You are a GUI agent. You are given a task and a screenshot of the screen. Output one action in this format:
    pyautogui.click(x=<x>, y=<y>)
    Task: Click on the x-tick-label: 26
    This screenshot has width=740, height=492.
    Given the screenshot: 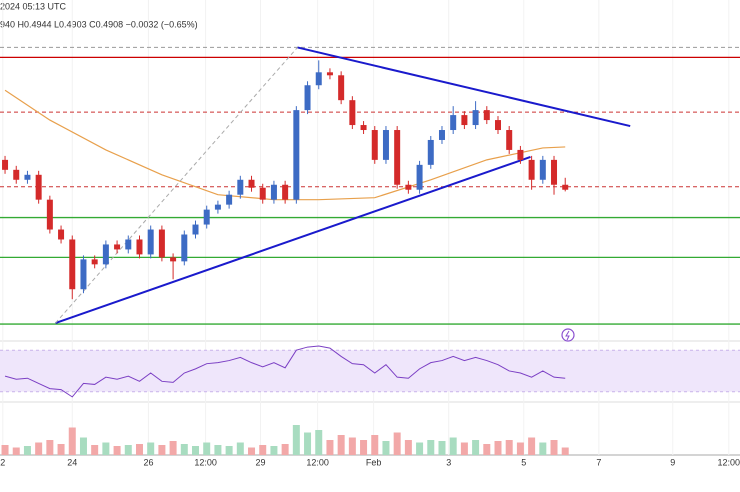 What is the action you would take?
    pyautogui.click(x=148, y=462)
    